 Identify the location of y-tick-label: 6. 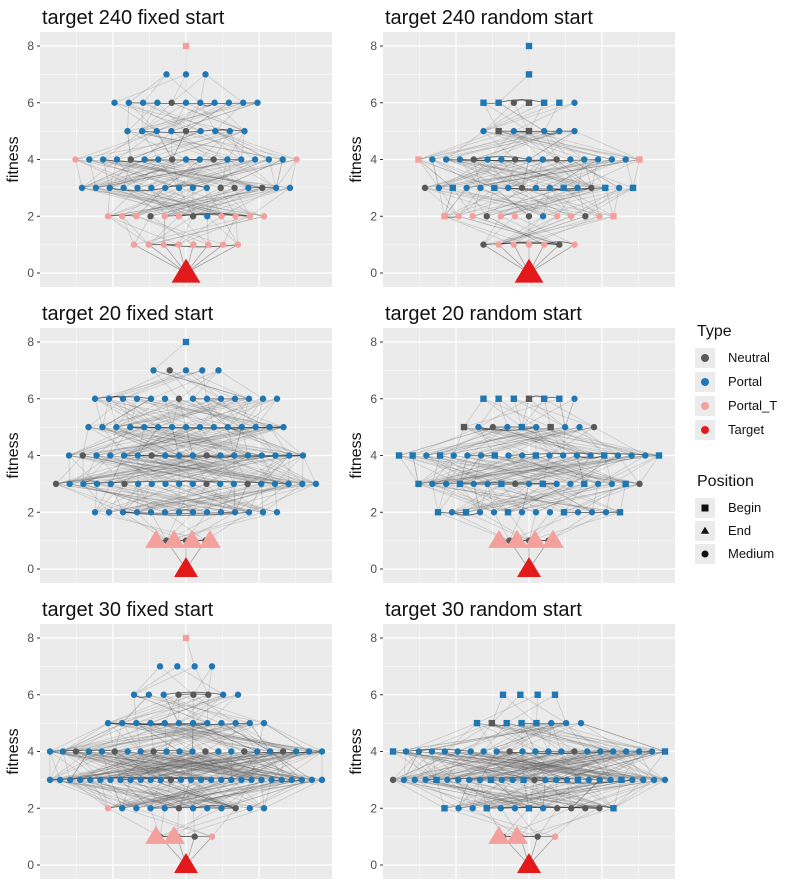
(373, 103).